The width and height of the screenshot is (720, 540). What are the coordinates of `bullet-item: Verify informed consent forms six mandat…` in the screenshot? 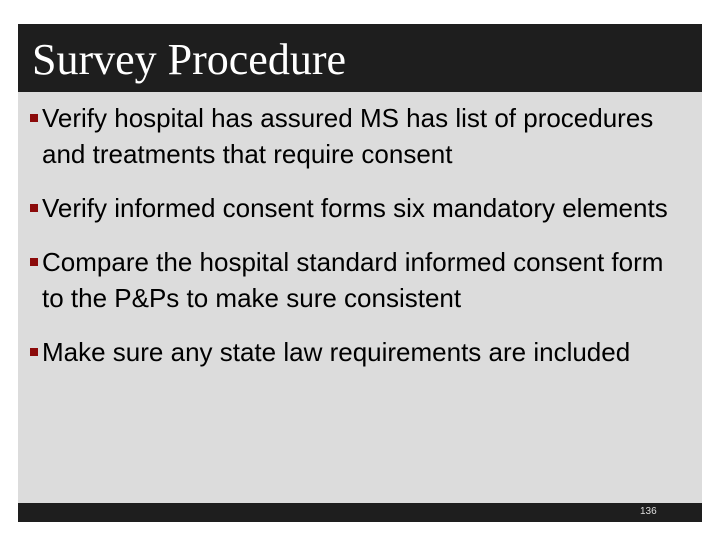 It's located at (358, 208).